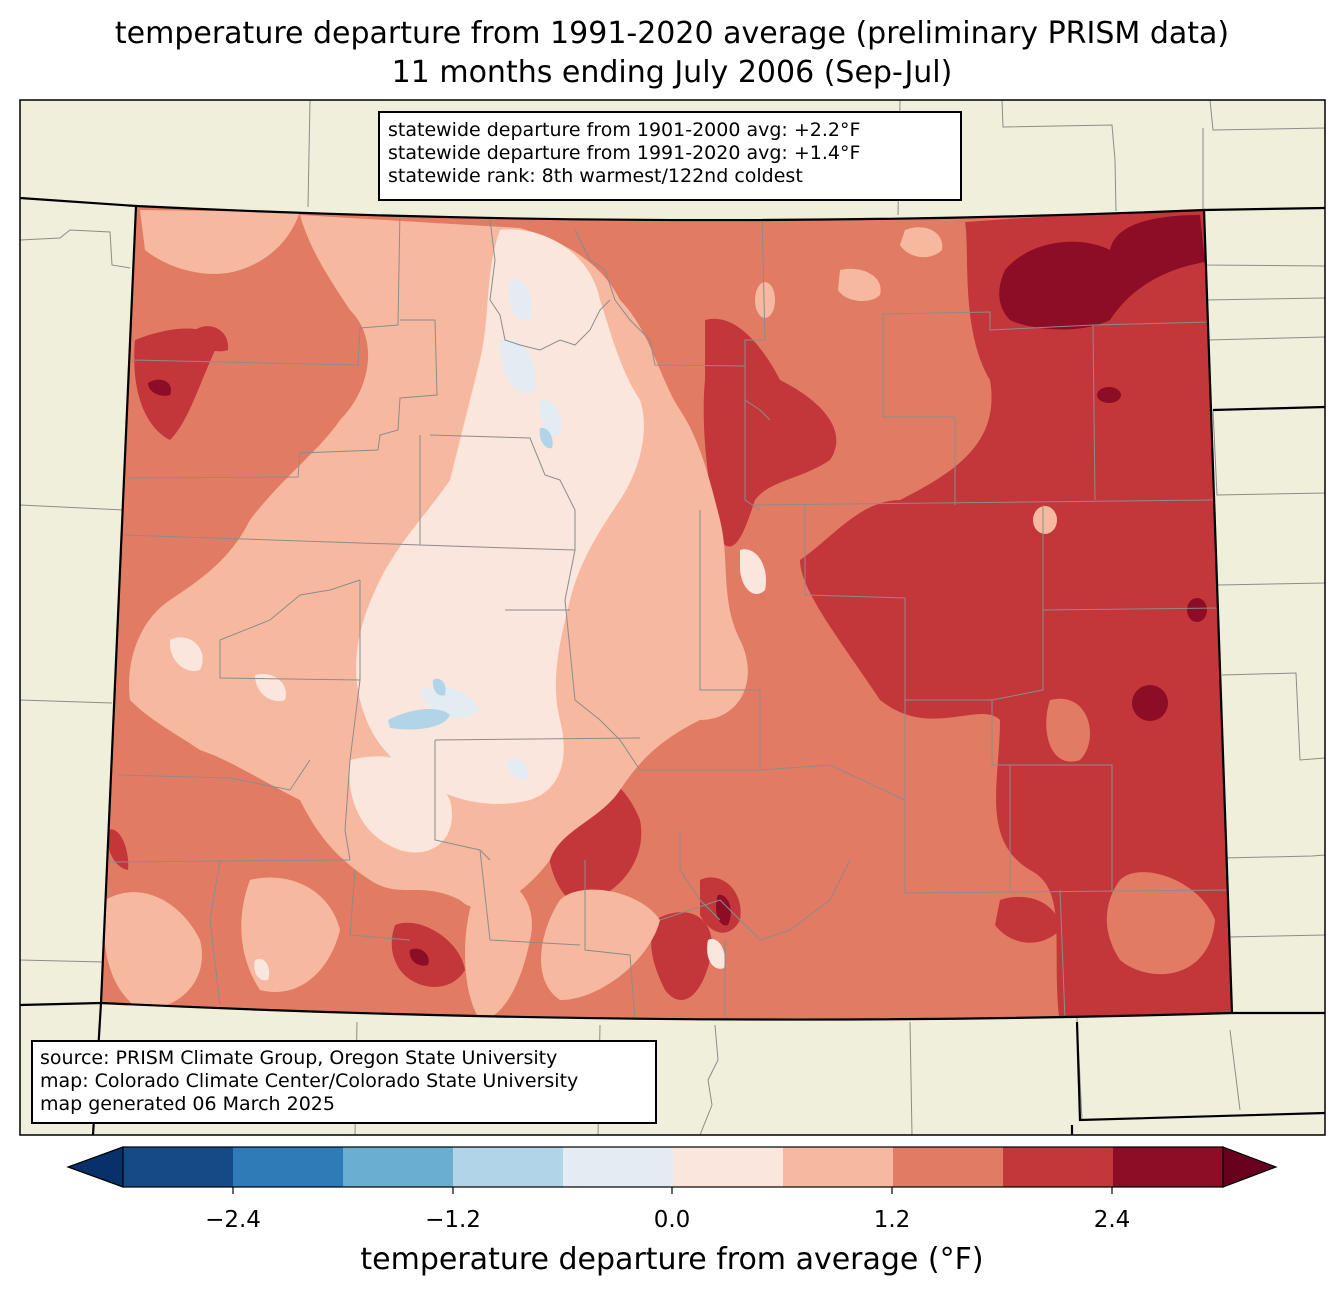 The image size is (1344, 1299). What do you see at coordinates (95, 1167) in the screenshot?
I see `colorbar-extend-low` at bounding box center [95, 1167].